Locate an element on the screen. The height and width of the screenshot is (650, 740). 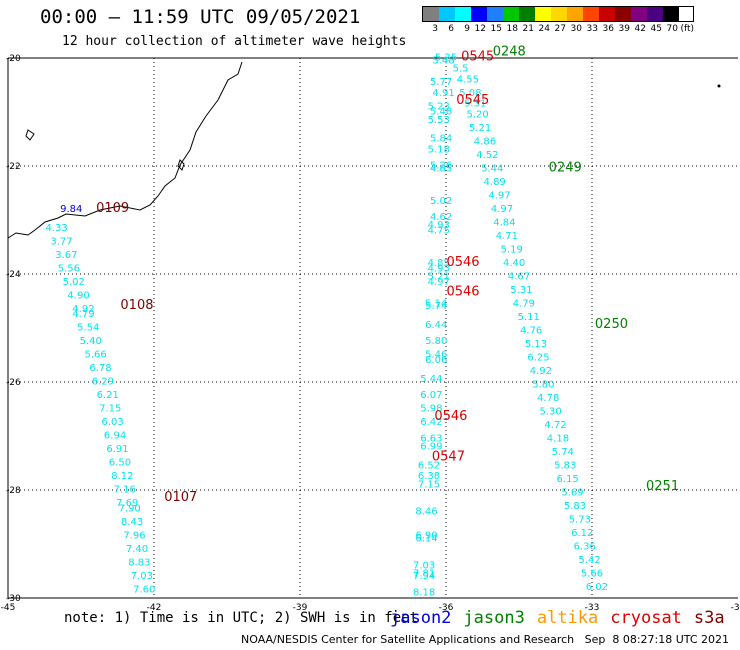
time-label: 0546 is located at coordinates (462, 292).